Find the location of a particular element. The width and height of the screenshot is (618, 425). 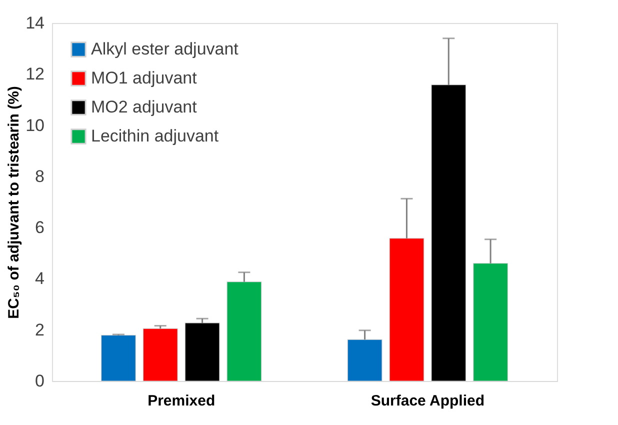

x-tick-label: Premixed is located at coordinates (182, 401).